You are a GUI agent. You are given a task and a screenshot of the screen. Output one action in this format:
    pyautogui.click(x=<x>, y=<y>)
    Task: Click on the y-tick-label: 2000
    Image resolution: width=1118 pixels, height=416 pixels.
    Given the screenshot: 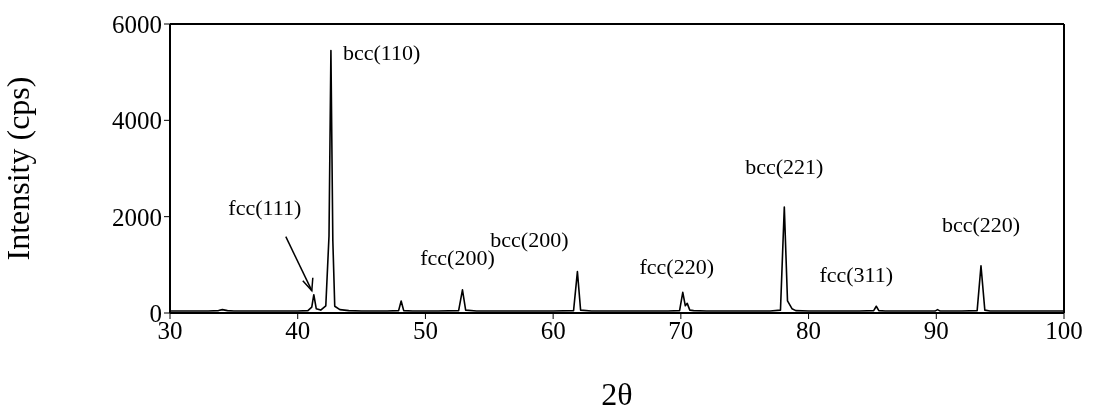 What is the action you would take?
    pyautogui.click(x=137, y=217)
    